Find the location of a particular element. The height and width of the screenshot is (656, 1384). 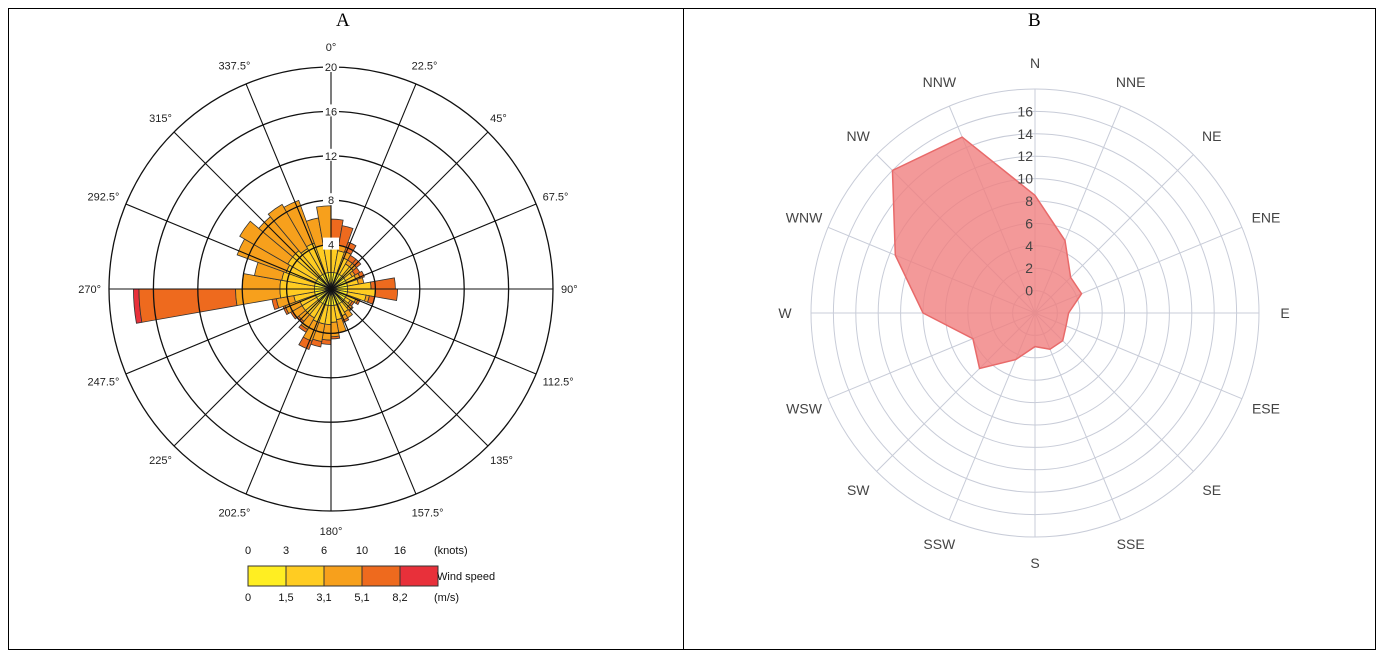

rose-dir-label-5: 112.5° is located at coordinates (558, 383).